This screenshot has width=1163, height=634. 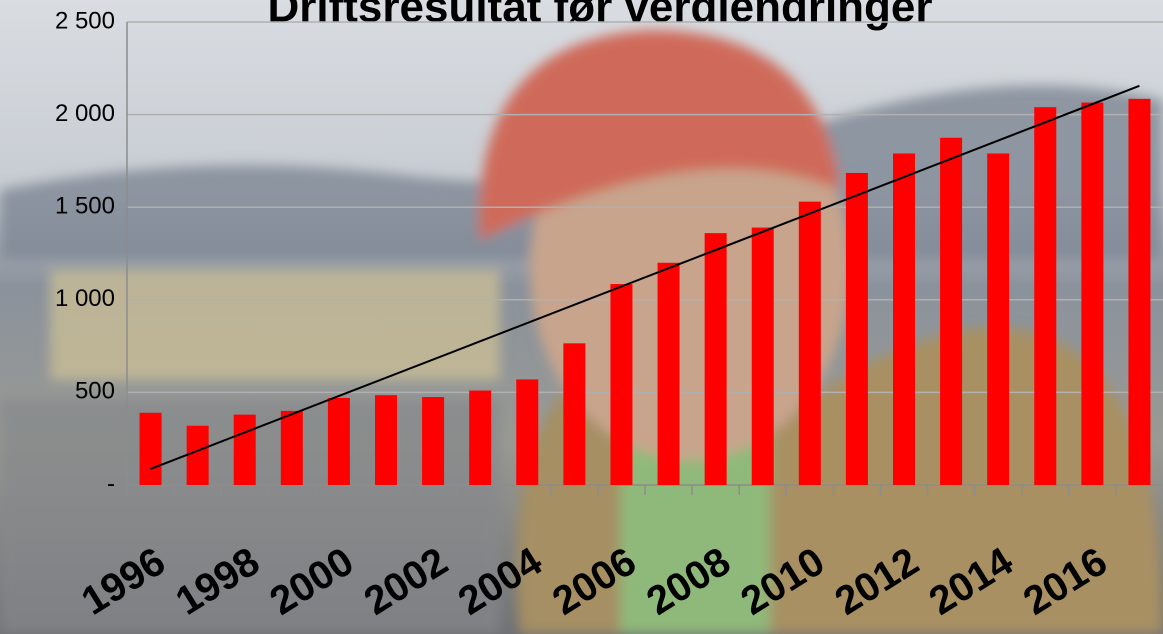 What do you see at coordinates (599, 16) in the screenshot?
I see `chart-title: Driftsresultat før verdiendringer` at bounding box center [599, 16].